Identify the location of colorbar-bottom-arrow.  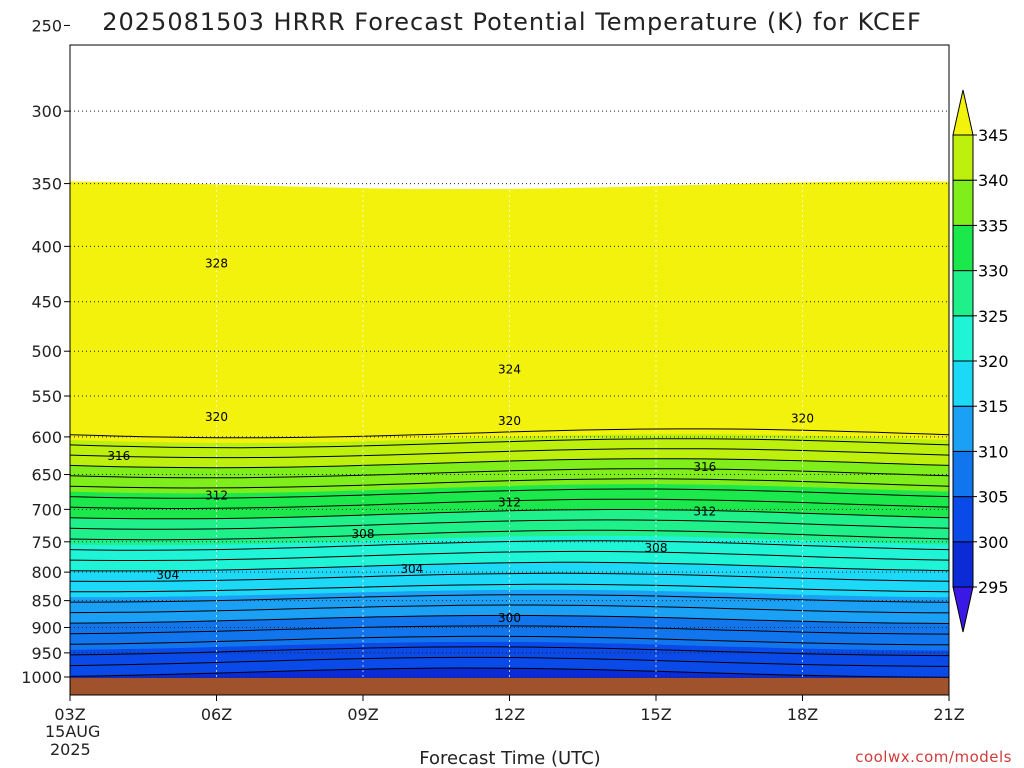
(963, 609).